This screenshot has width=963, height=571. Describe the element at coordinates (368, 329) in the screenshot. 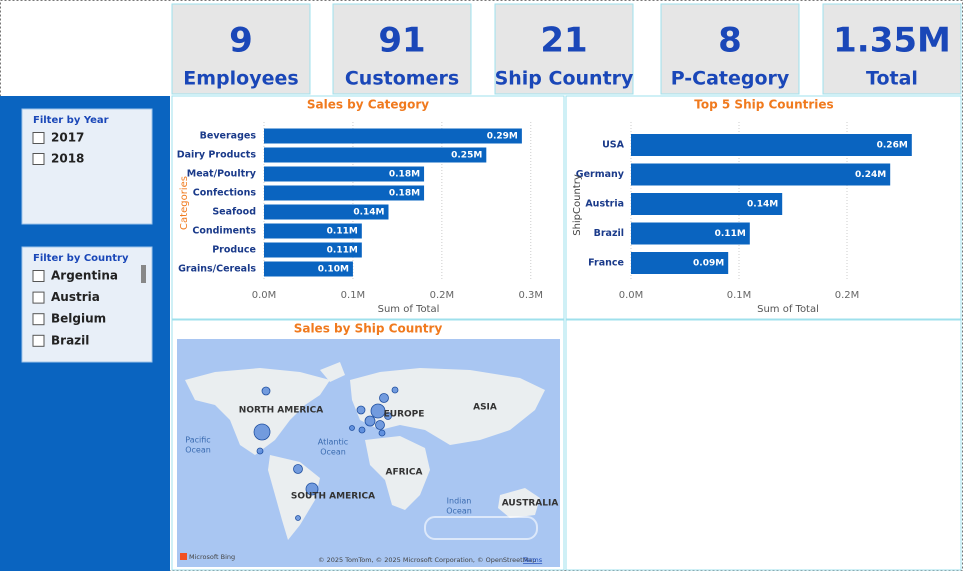

I see `chart-title: Sales by Ship Country` at that location.